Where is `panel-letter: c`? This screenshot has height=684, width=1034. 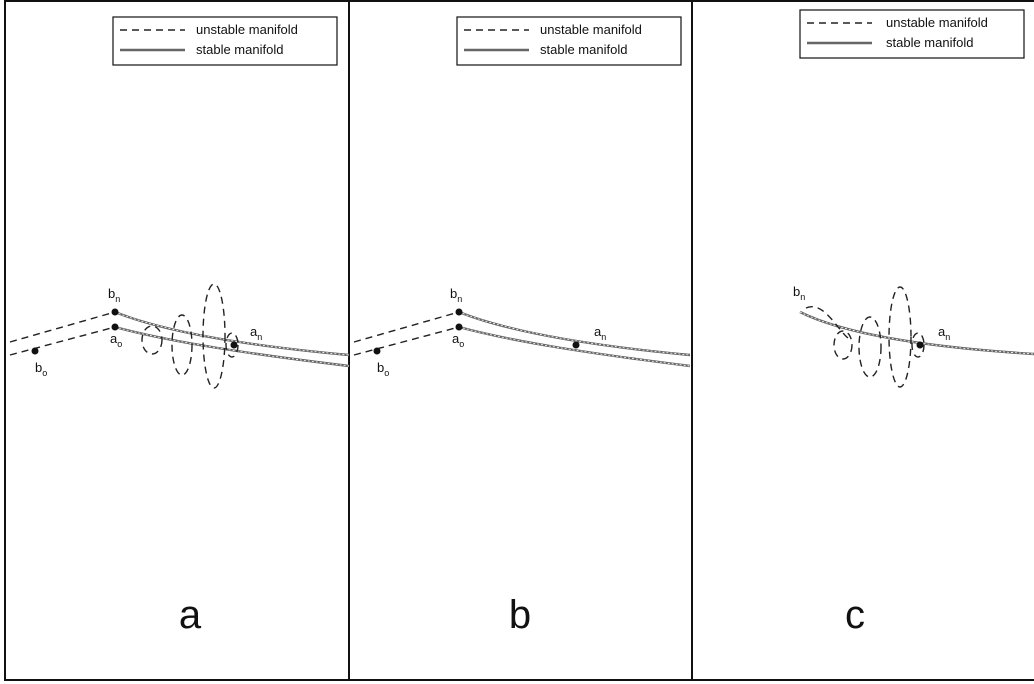 panel-letter: c is located at coordinates (855, 615).